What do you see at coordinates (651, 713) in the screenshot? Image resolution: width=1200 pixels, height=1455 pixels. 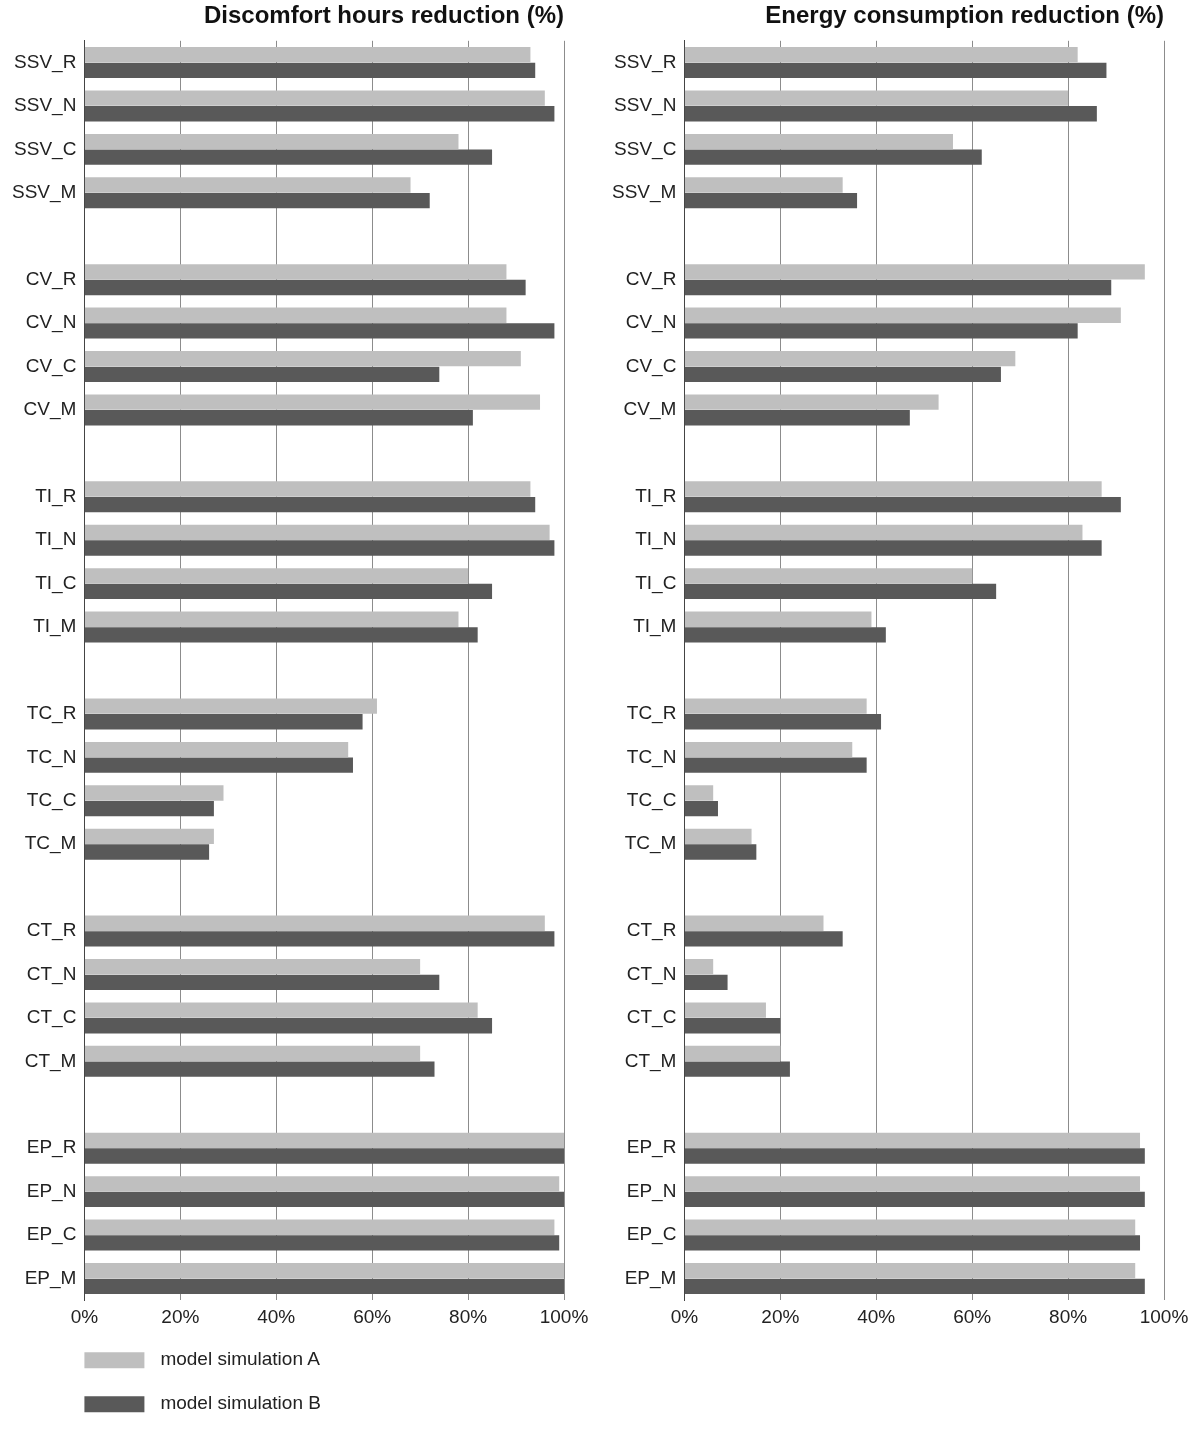 I see `y-tick-label: TC_R` at bounding box center [651, 713].